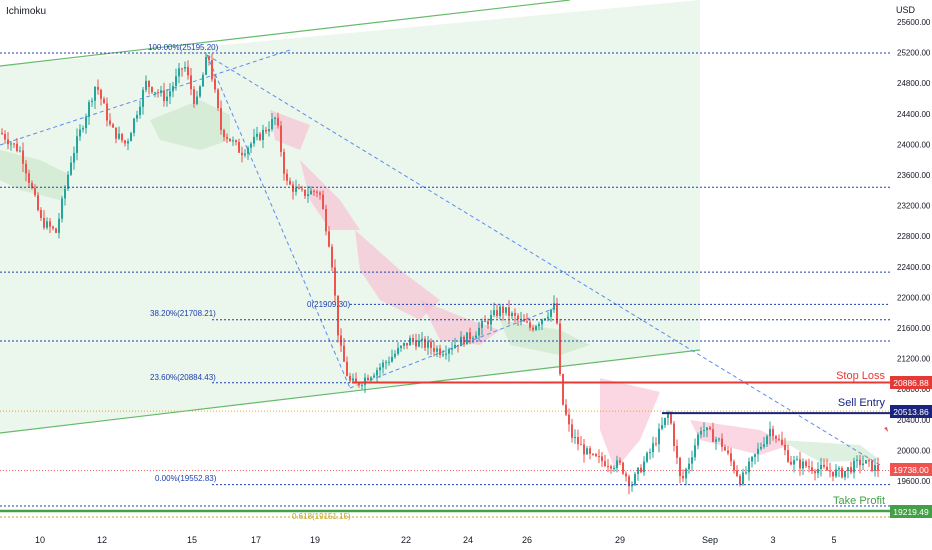 The height and width of the screenshot is (550, 932). What do you see at coordinates (328, 304) in the screenshot?
I see `fib-0-upper-label: 0(21909.30)` at bounding box center [328, 304].